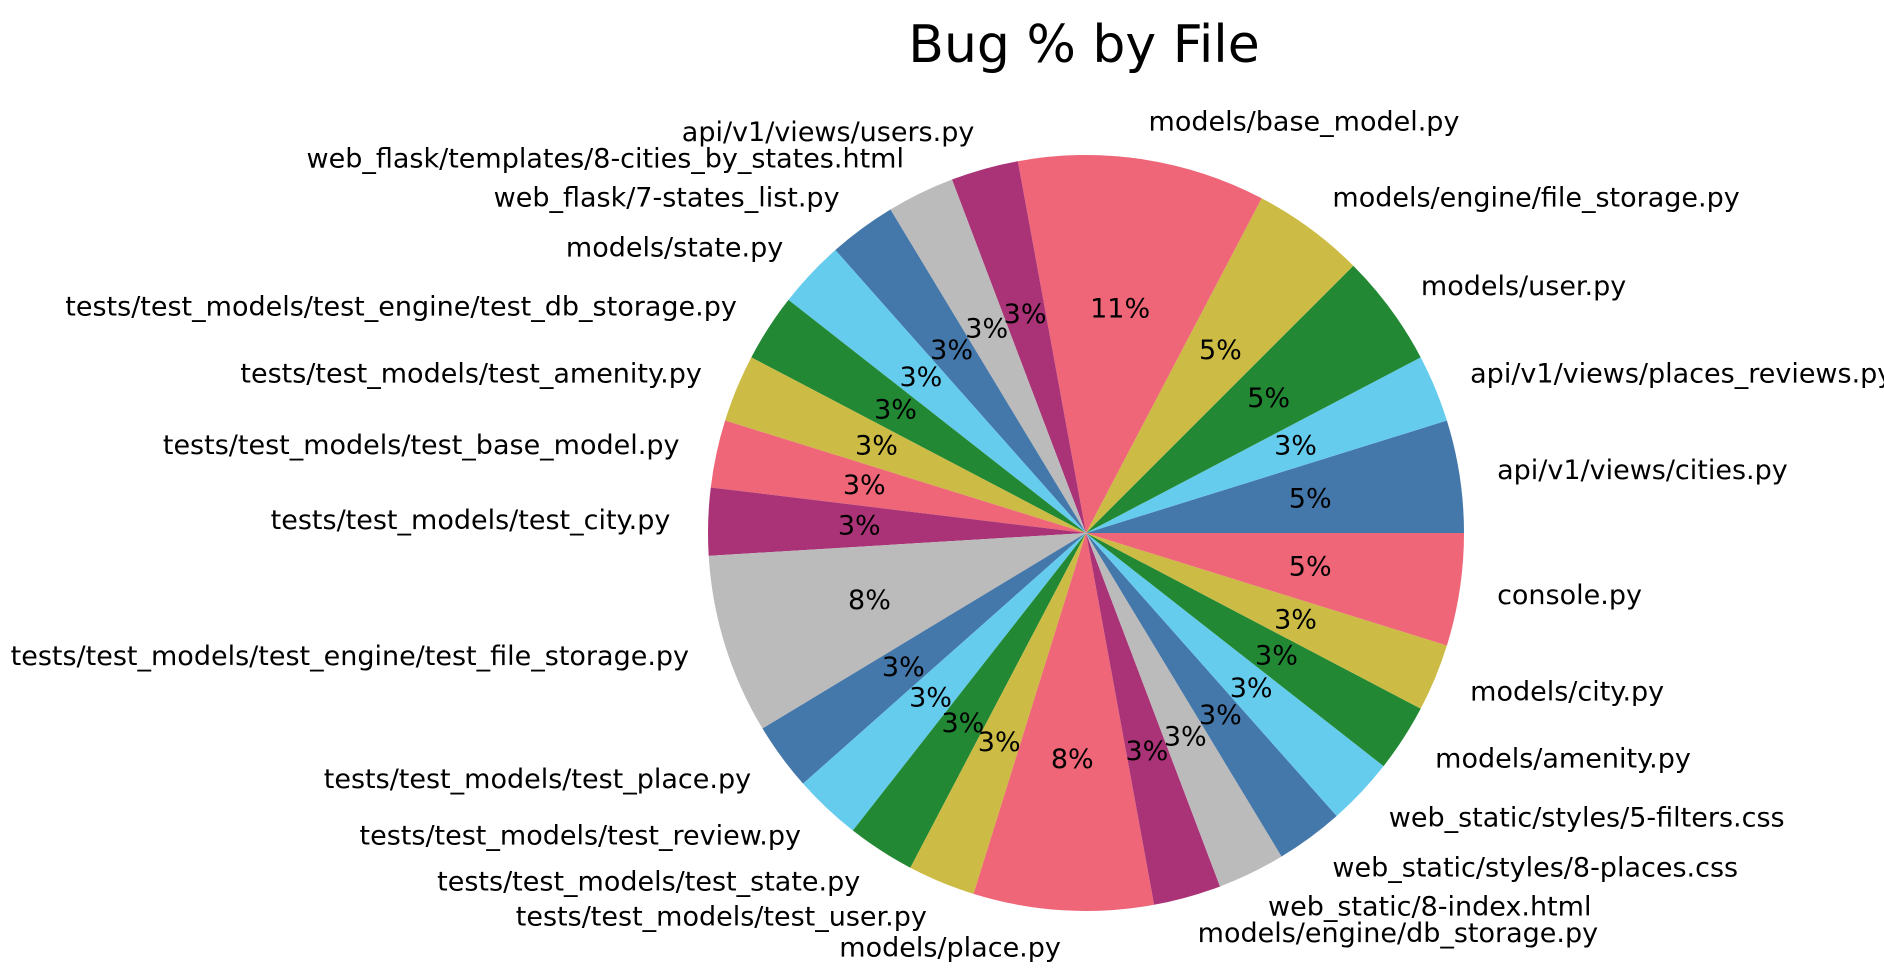 The height and width of the screenshot is (969, 1884). Describe the element at coordinates (950, 948) in the screenshot. I see `slice-category-label: models/place.py` at that location.